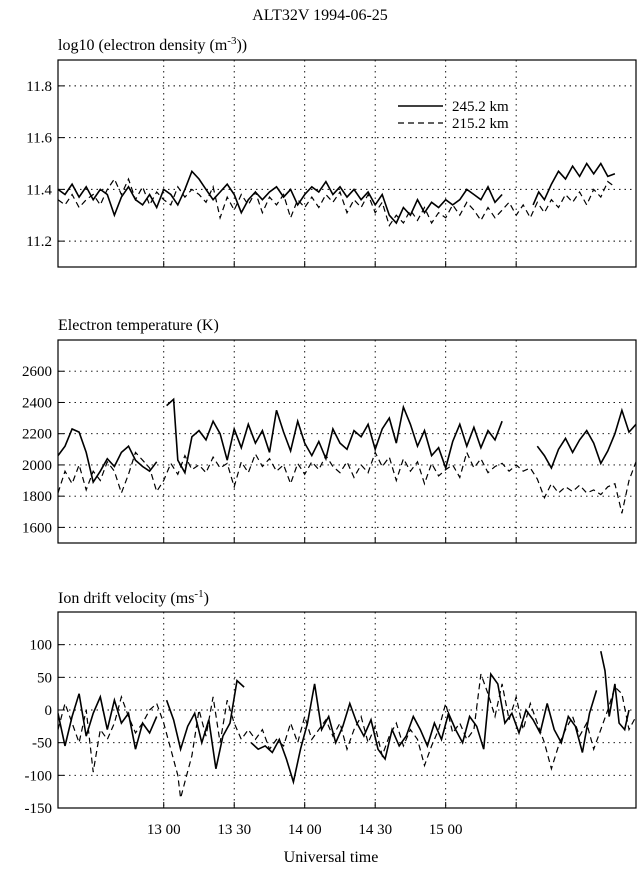 The height and width of the screenshot is (870, 638). I want to click on x-axis-label: Universal time, so click(331, 857).